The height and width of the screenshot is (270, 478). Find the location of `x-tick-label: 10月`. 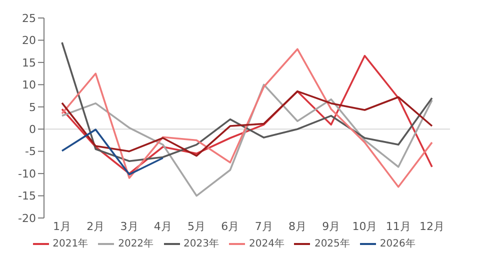

x-tick-label: 10月 is located at coordinates (365, 226).